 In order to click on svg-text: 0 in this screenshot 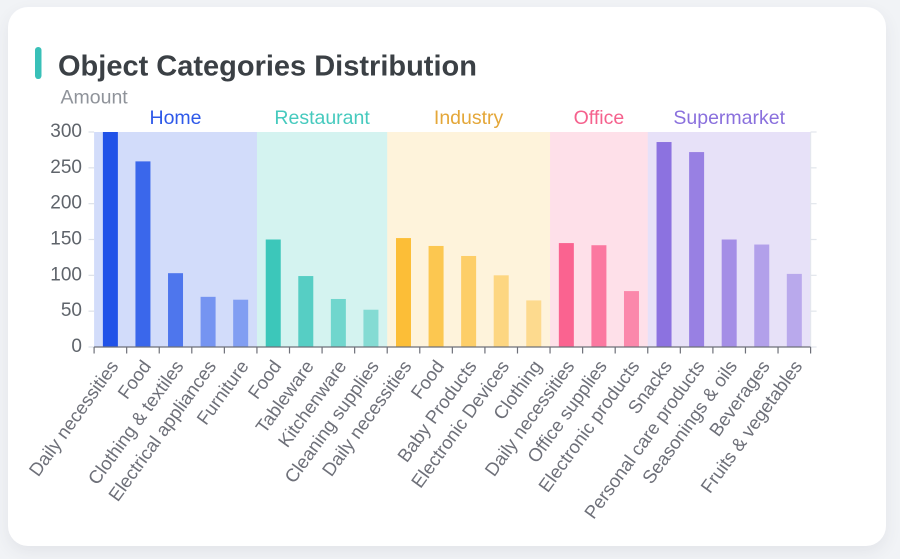, I will do `click(76, 346)`.